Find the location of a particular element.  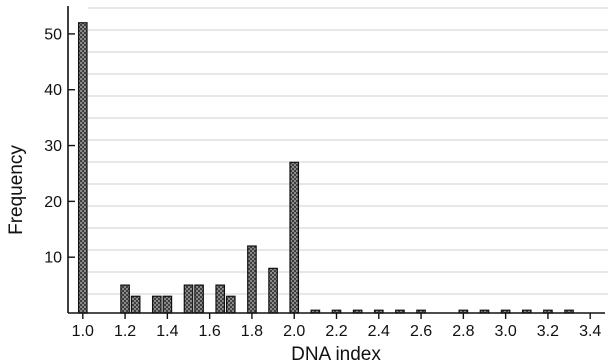

x-tick-label-1: 1.2 is located at coordinates (125, 331).